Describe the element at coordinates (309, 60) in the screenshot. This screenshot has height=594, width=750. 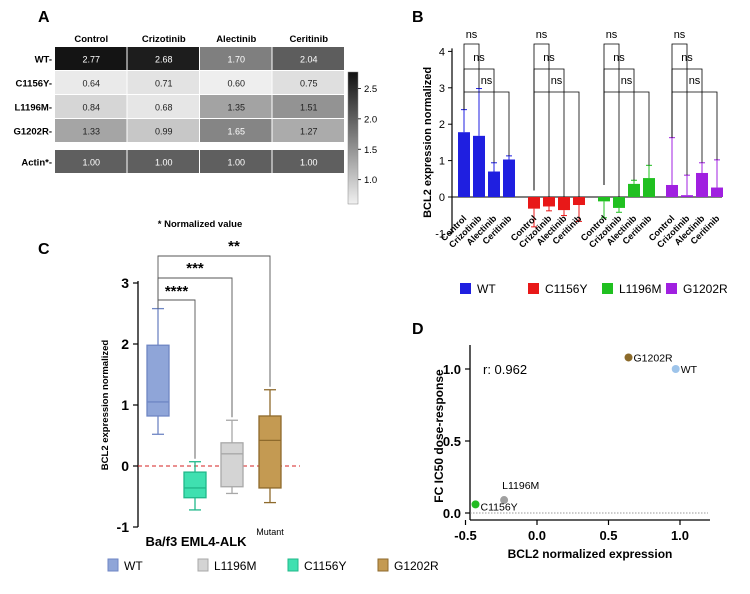
I see `heatmap-value-label: 2.04` at that location.